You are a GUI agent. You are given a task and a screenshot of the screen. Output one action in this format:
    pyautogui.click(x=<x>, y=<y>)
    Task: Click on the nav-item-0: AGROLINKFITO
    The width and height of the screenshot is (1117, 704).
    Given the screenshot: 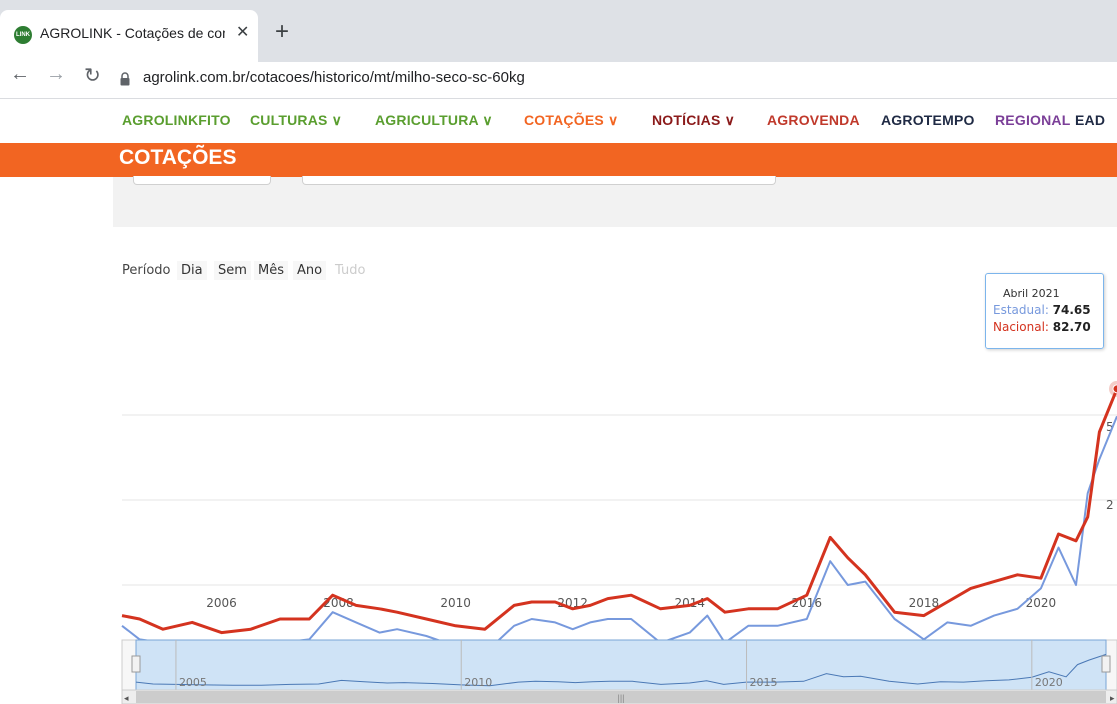 What is the action you would take?
    pyautogui.click(x=176, y=120)
    